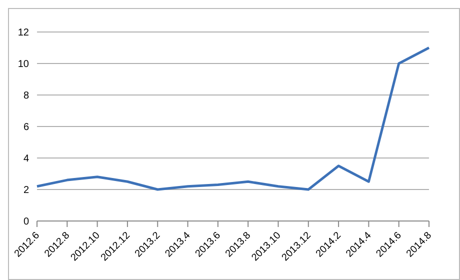  I want to click on y-tick-label: 10, so click(24, 64).